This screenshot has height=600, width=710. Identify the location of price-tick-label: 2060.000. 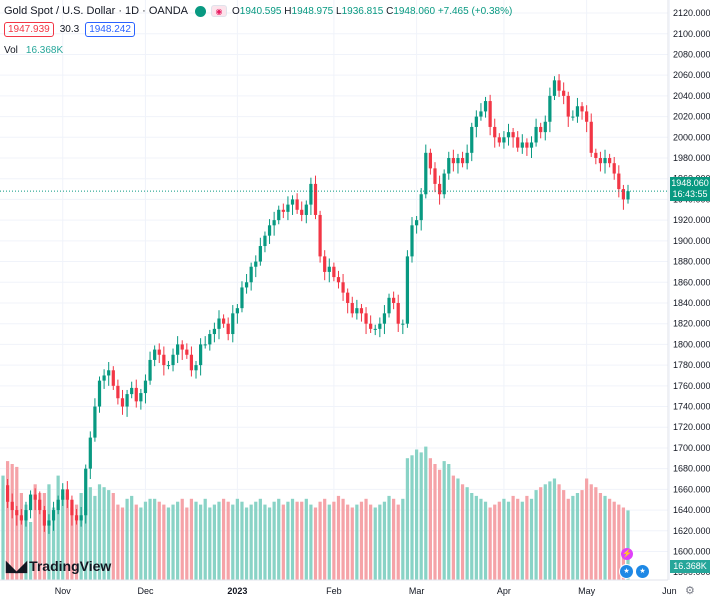
(691, 75).